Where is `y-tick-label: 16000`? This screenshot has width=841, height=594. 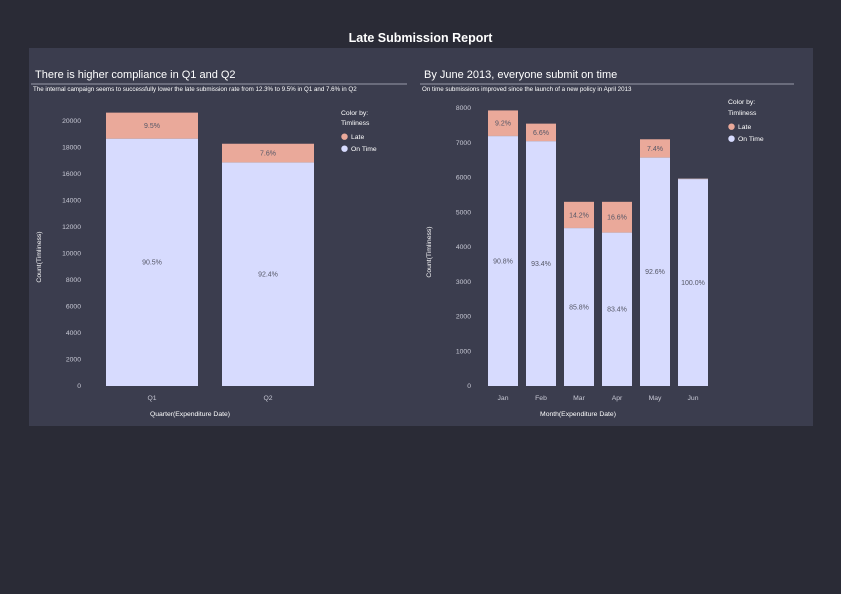
y-tick-label: 16000 is located at coordinates (71, 174).